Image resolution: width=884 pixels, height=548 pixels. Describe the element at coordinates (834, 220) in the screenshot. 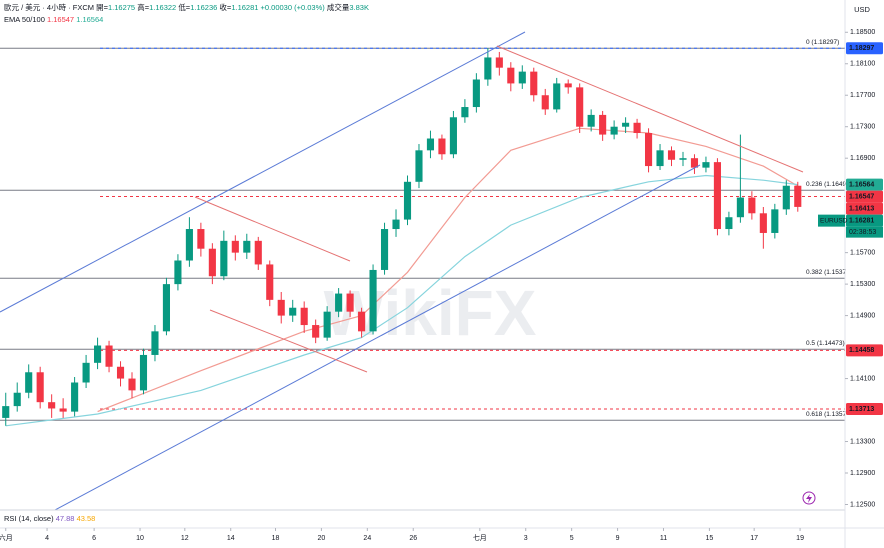

I see `symbol-tag-label: EURUSD` at that location.